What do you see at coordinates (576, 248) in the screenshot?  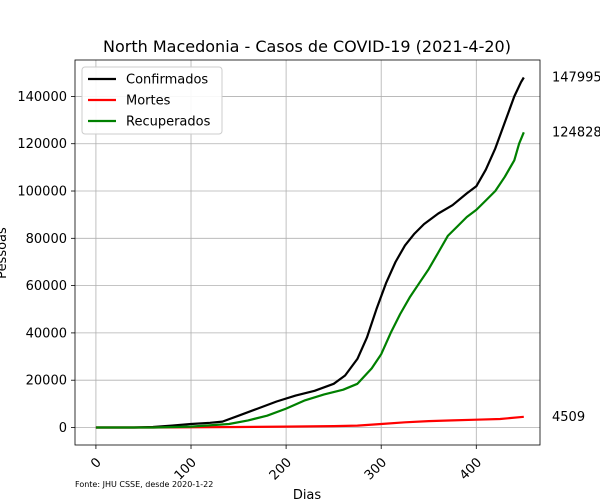 I see `end-value-labels: 147995 4509 124828` at bounding box center [576, 248].